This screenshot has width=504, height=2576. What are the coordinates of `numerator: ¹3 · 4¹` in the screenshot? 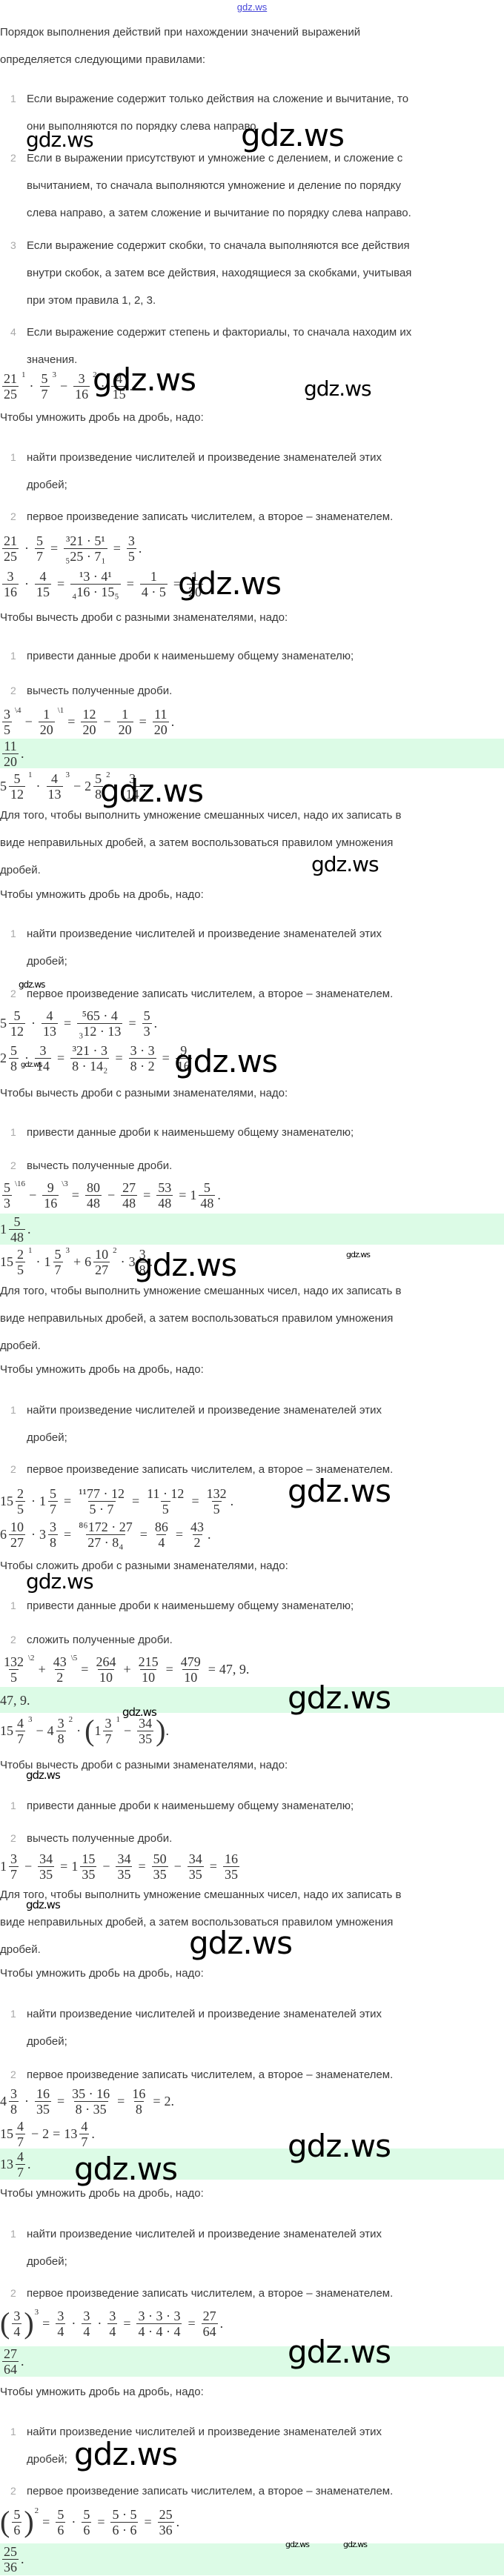 It's located at (96, 576).